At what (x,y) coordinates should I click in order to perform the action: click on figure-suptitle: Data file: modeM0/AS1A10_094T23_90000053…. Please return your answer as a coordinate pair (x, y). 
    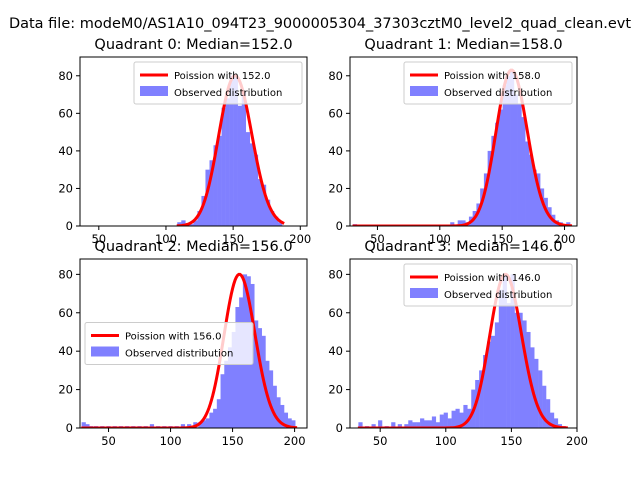
    Looking at the image, I should click on (320, 24).